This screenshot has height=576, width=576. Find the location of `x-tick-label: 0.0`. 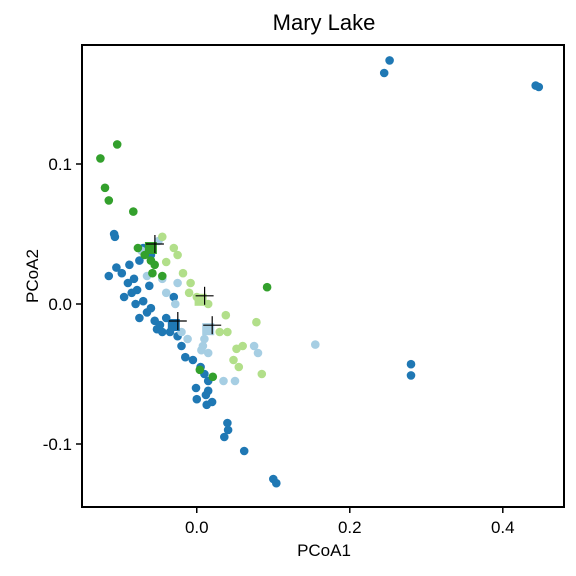

x-tick-label: 0.0 is located at coordinates (197, 527).